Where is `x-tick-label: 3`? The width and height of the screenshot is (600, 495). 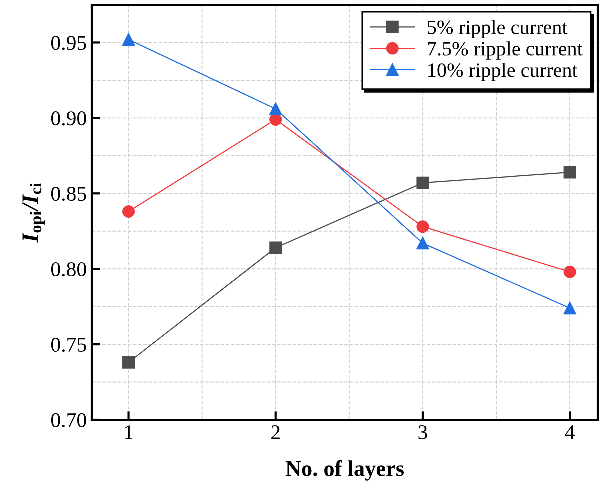 x-tick-label: 3 is located at coordinates (423, 433).